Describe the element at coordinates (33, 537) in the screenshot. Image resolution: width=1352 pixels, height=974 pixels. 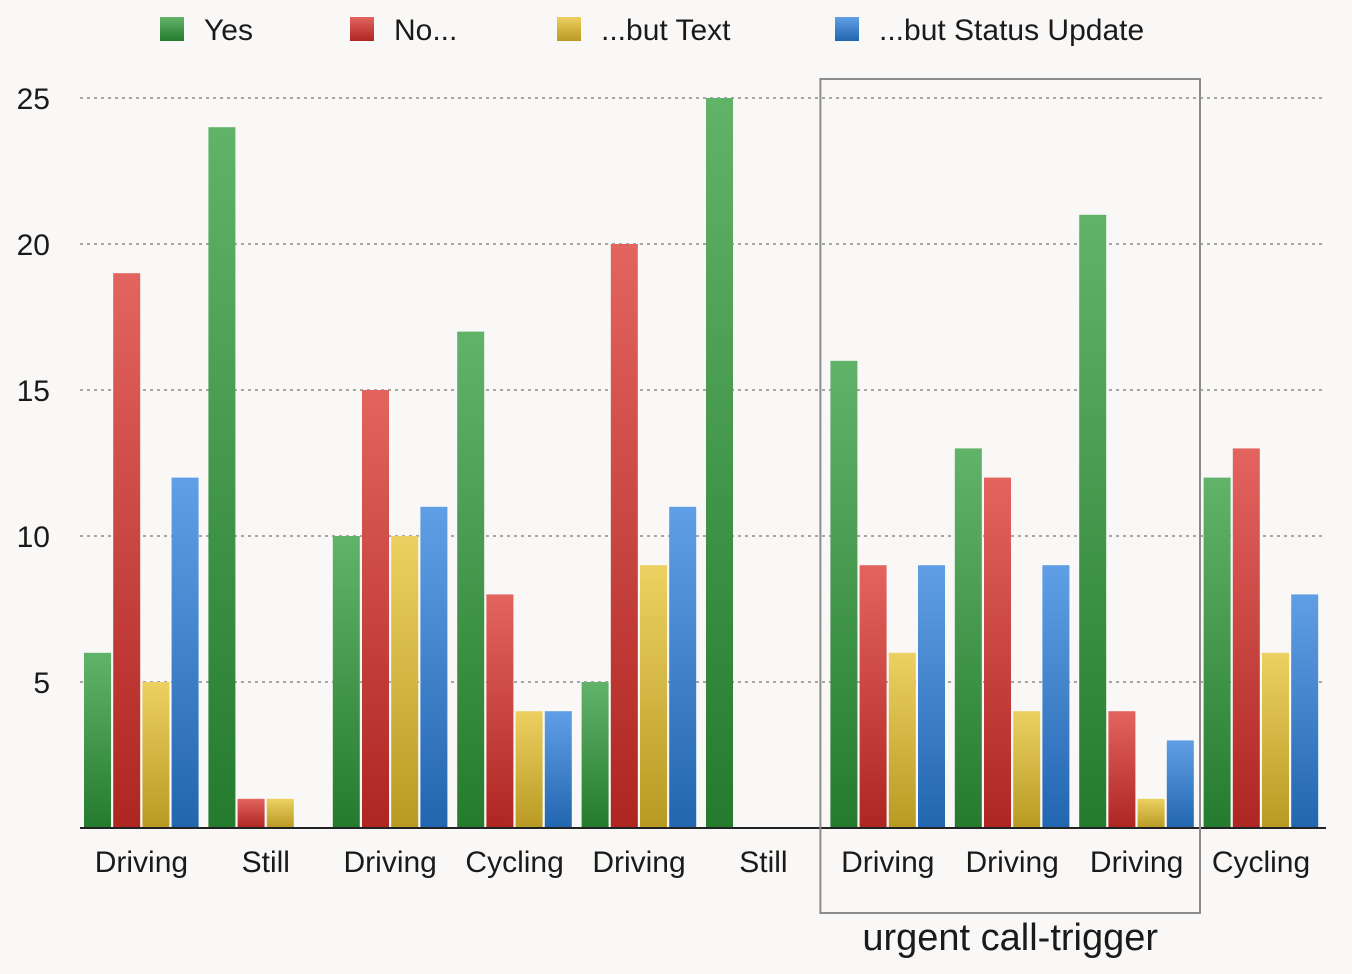
I see `y-tick-label: 10` at that location.